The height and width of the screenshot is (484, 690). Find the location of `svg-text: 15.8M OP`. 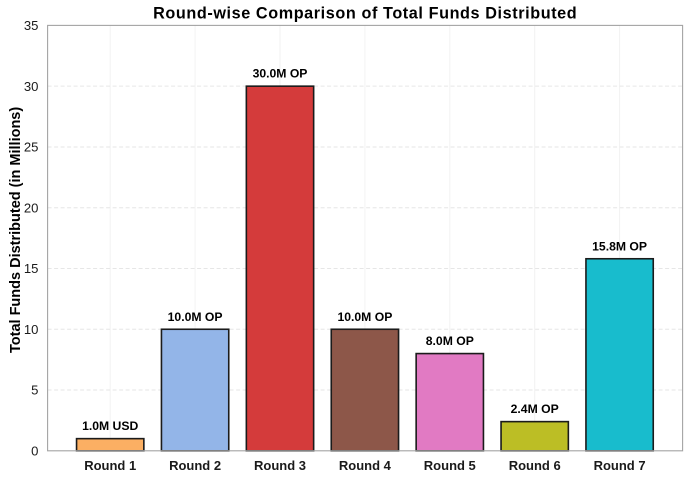

svg-text: 15.8M OP is located at coordinates (619, 246).